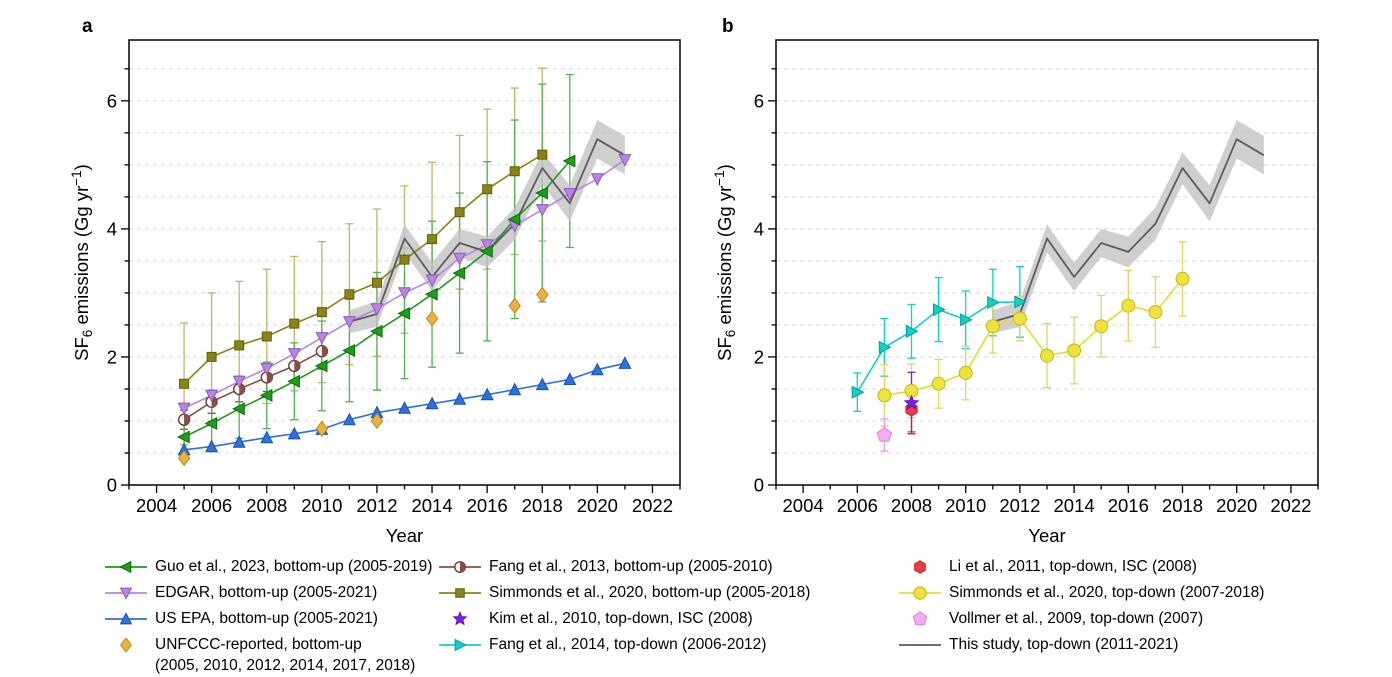  I want to click on series-epa-markers, so click(404, 406).